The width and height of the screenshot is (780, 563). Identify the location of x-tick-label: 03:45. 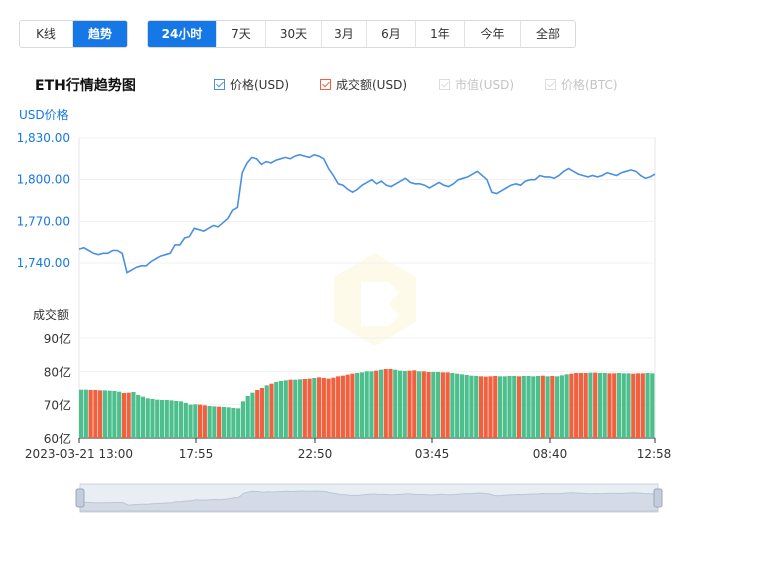
(432, 454).